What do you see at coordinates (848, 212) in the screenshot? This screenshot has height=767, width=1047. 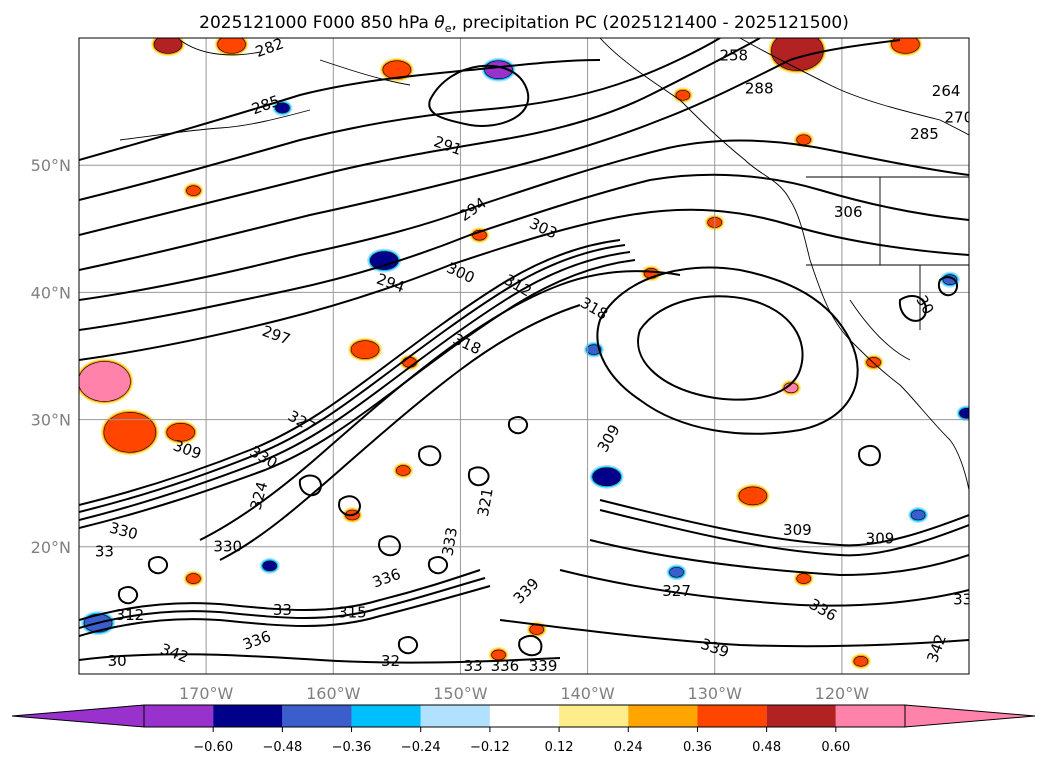 I see `contour-label: 306` at bounding box center [848, 212].